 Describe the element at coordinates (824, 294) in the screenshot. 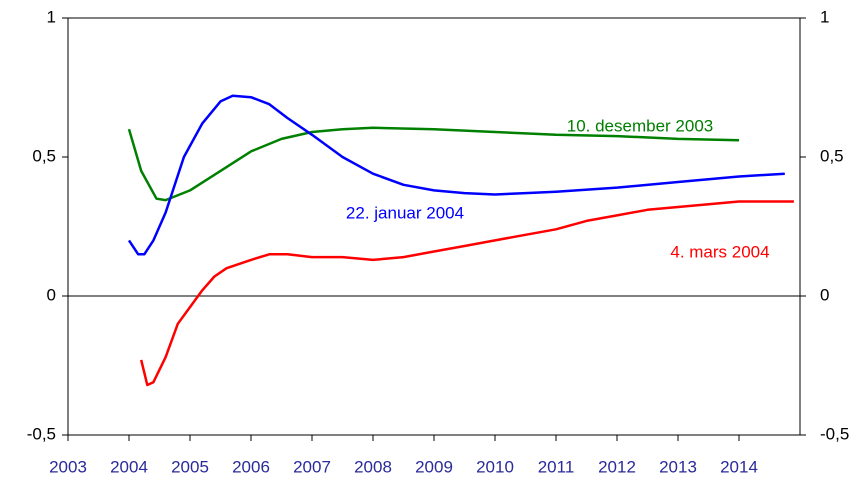

I see `y2-tick-label: 0` at that location.